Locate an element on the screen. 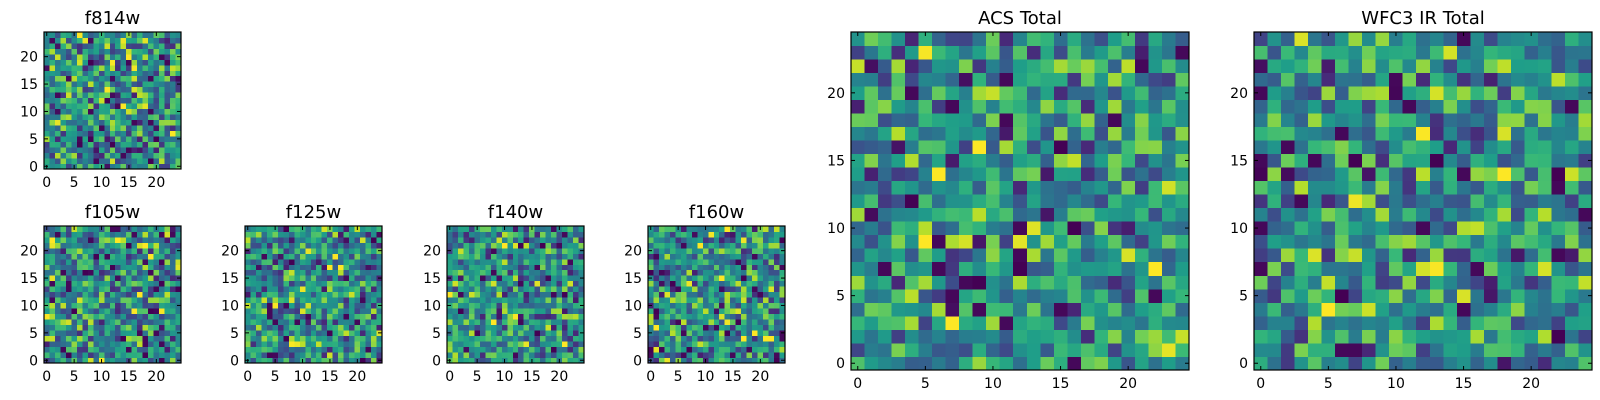 The height and width of the screenshot is (400, 1600). y-tick-label: 0 is located at coordinates (1243, 364).